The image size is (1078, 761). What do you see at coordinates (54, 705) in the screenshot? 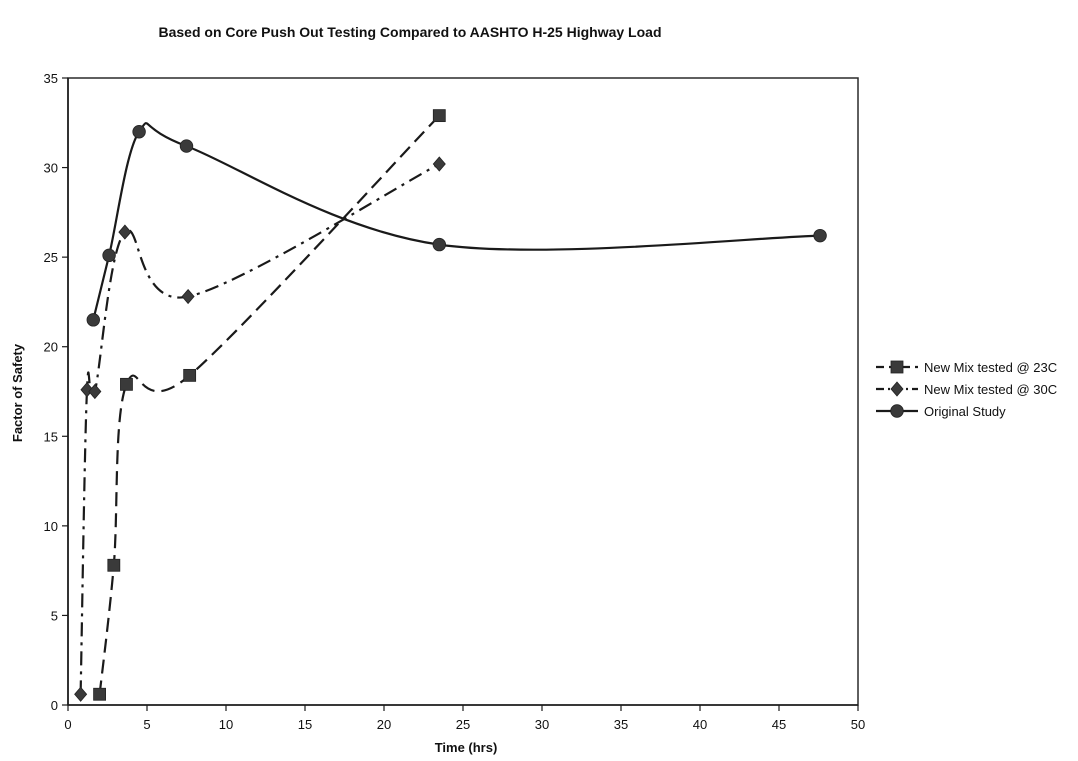
I see `y-tick-label: 0` at bounding box center [54, 705].